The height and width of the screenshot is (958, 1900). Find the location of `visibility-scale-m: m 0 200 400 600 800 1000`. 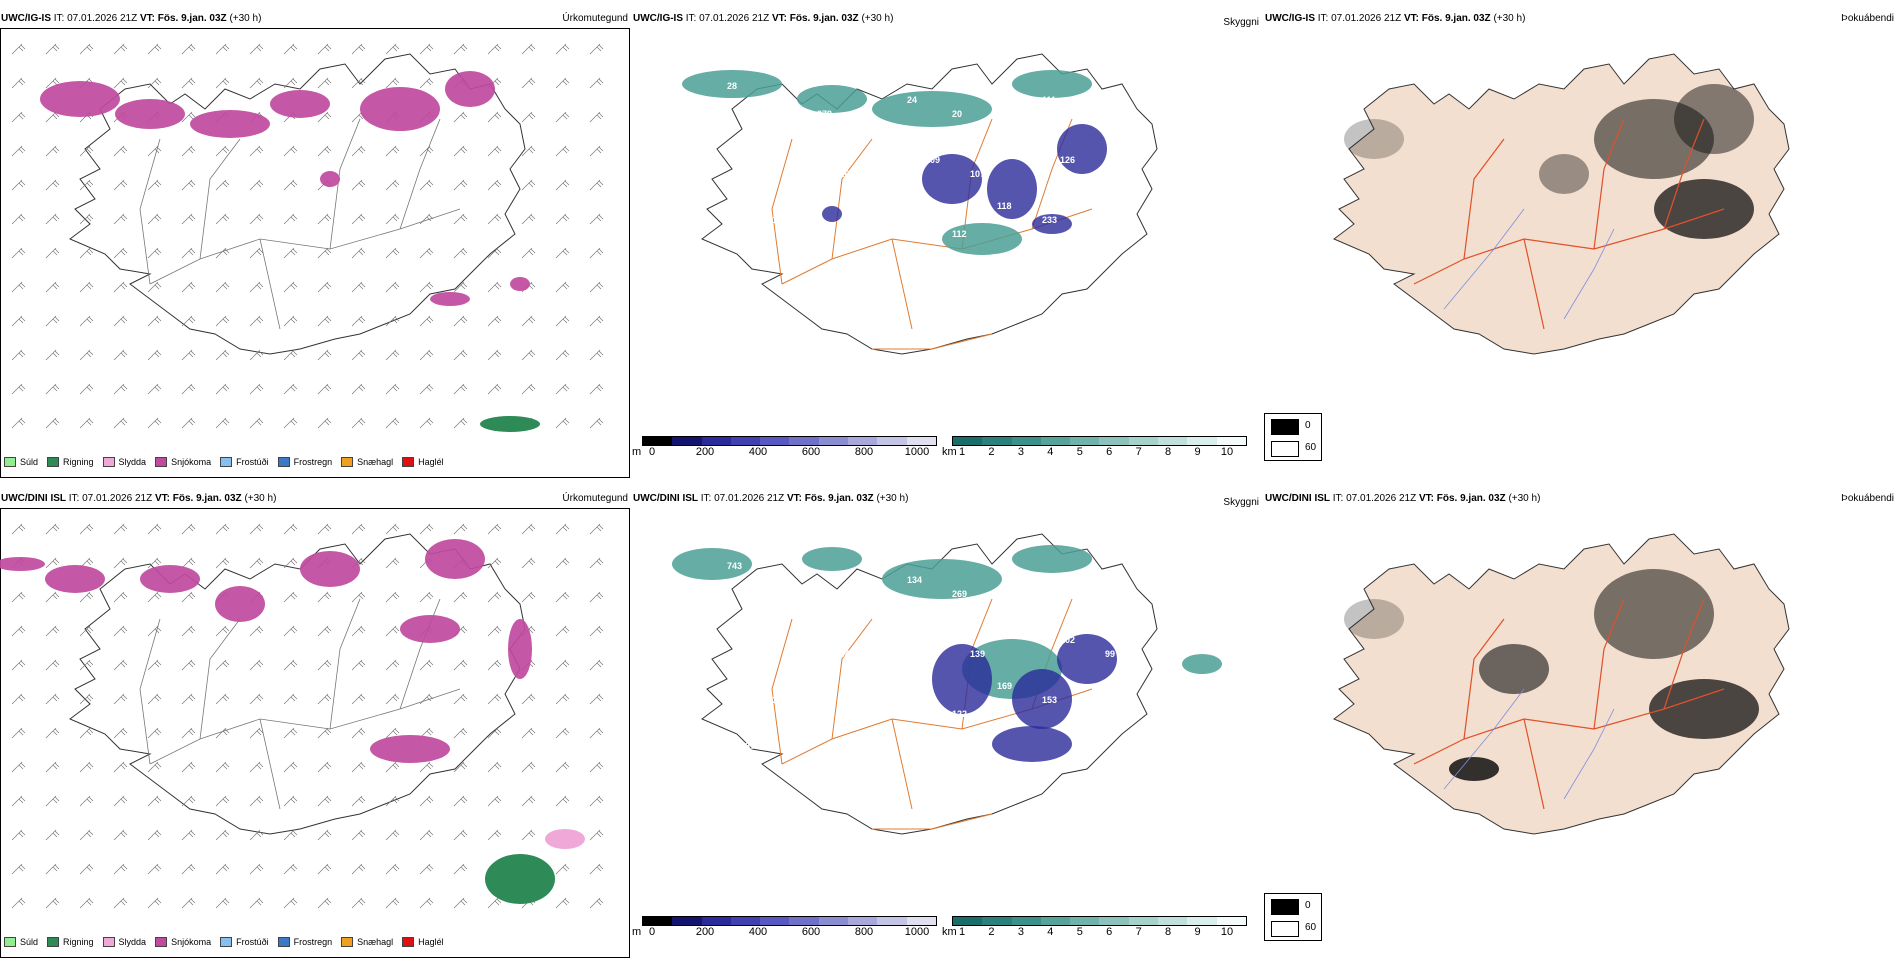

visibility-scale-m: m 0 200 400 600 800 1000 is located at coordinates (784, 449).